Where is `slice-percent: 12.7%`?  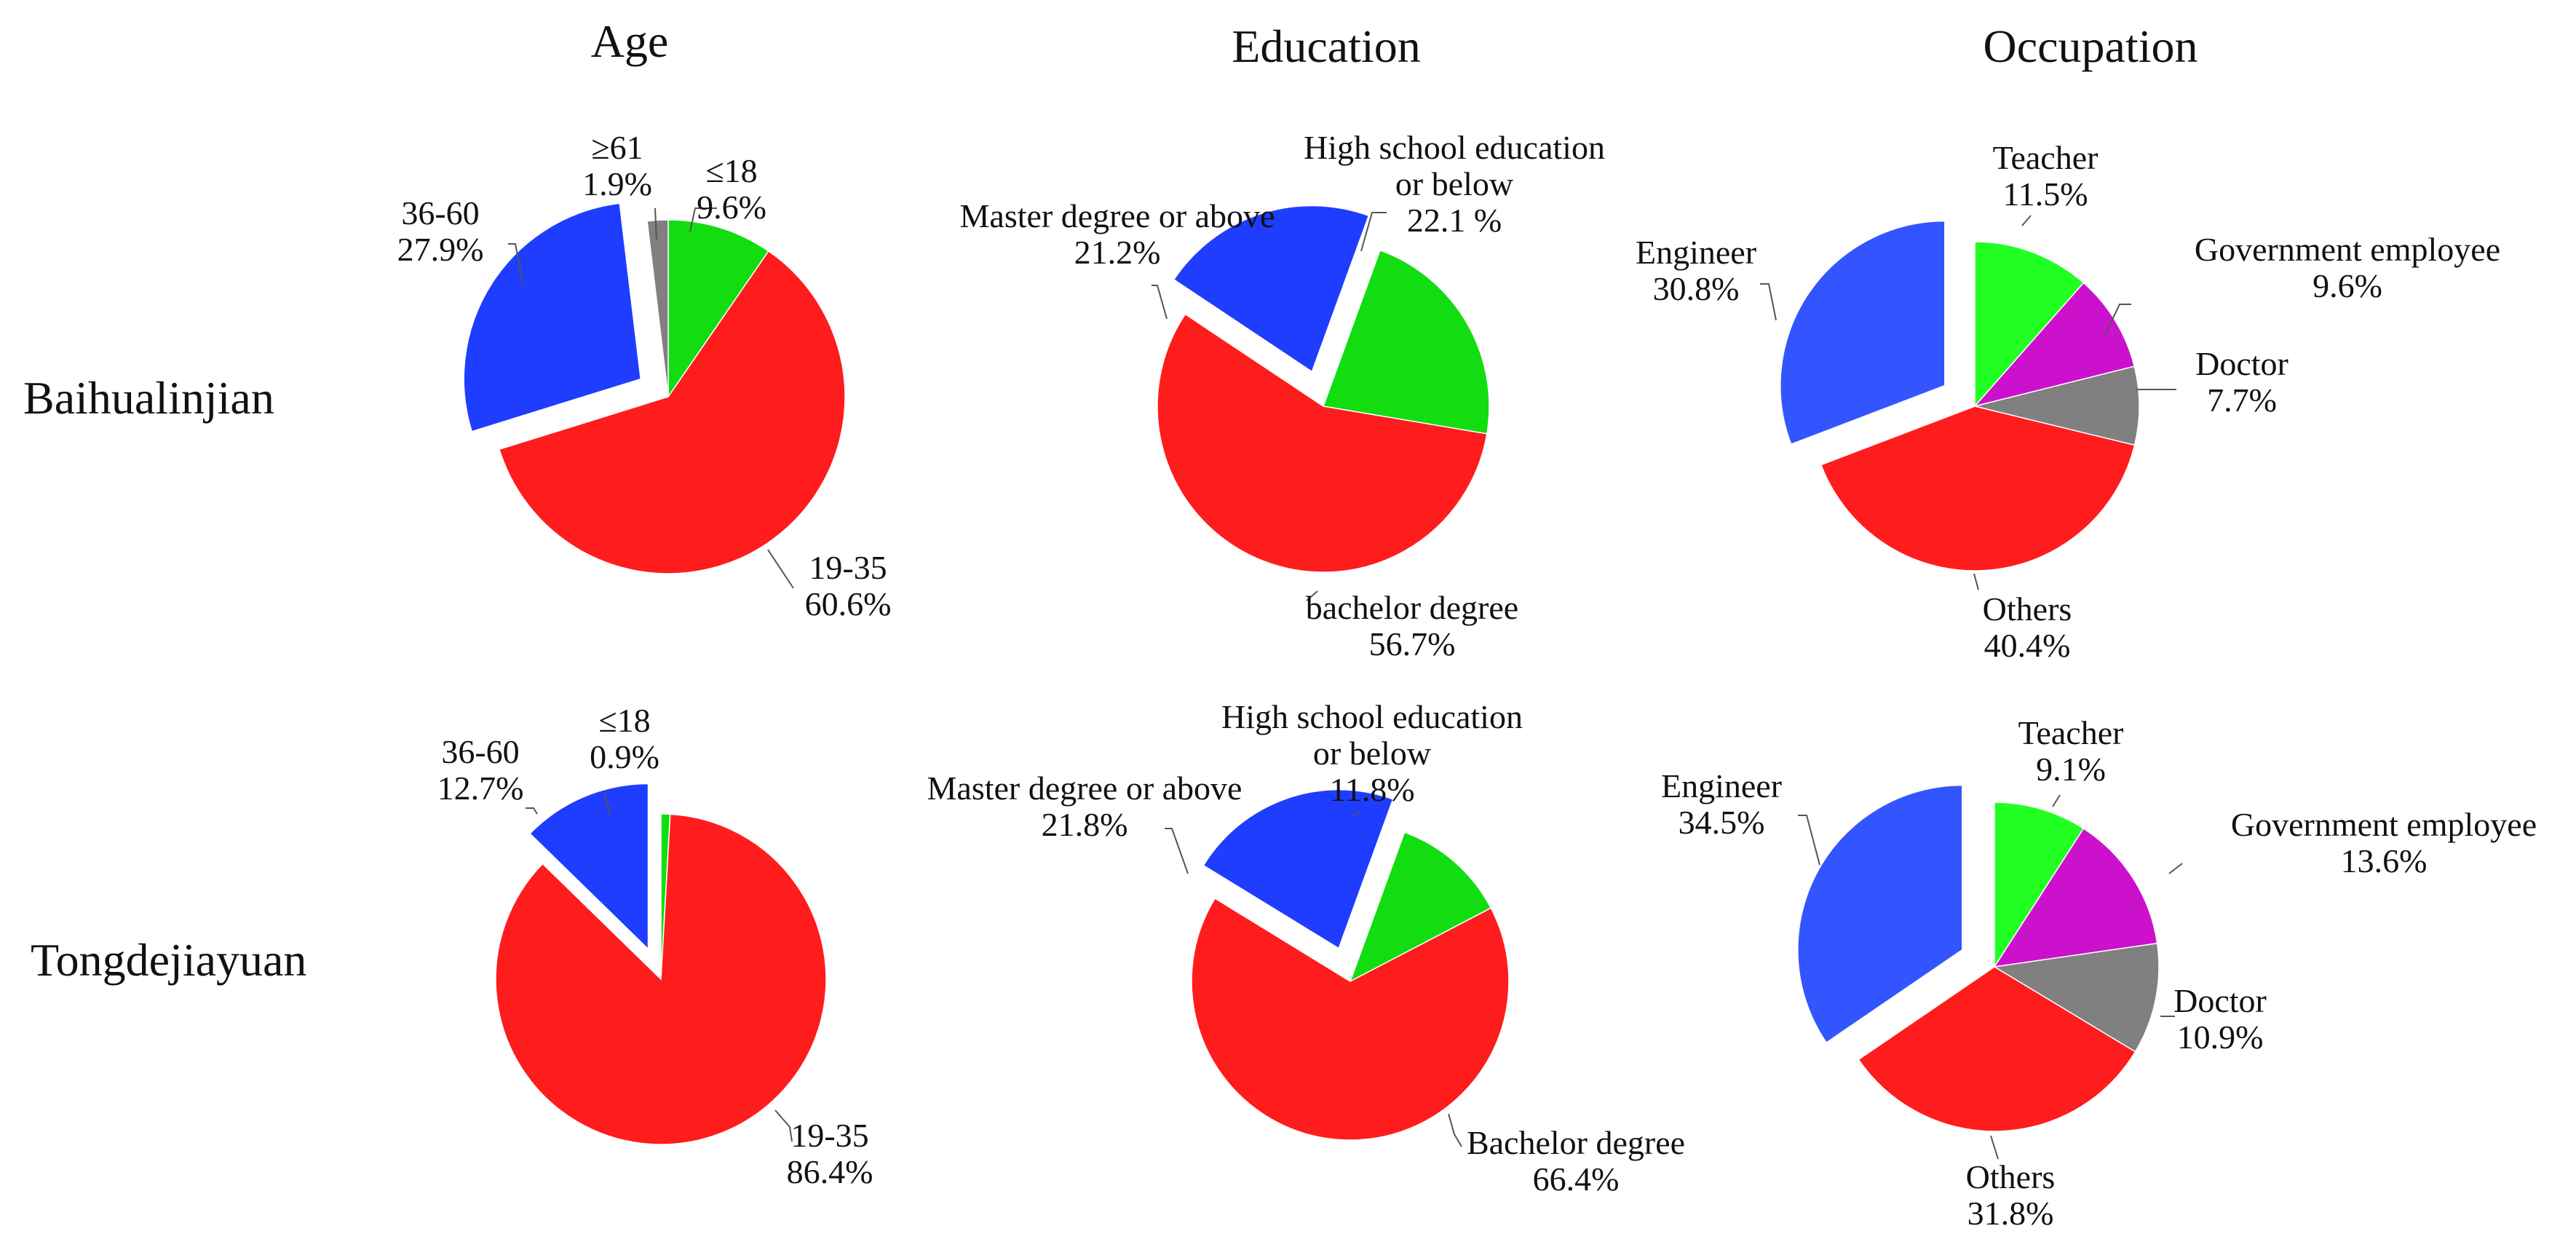 slice-percent: 12.7% is located at coordinates (480, 789).